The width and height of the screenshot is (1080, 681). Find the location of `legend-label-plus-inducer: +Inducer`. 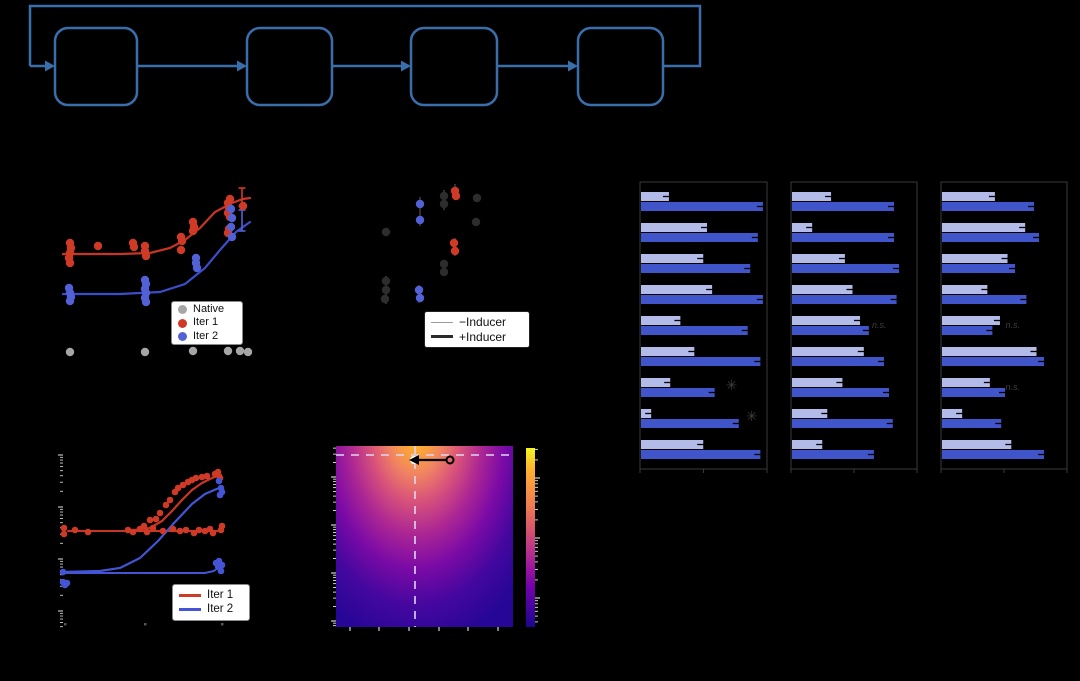

legend-label-plus-inducer: +Inducer is located at coordinates (483, 336).